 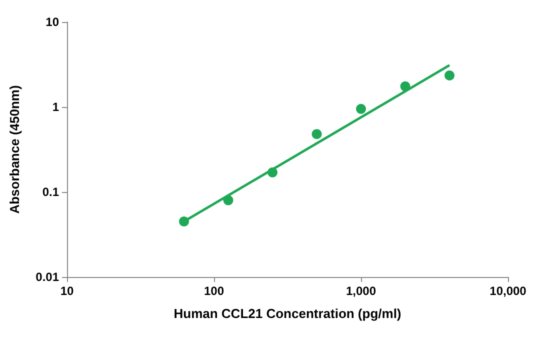 I want to click on y-tick-label: 0.01, so click(x=48, y=277).